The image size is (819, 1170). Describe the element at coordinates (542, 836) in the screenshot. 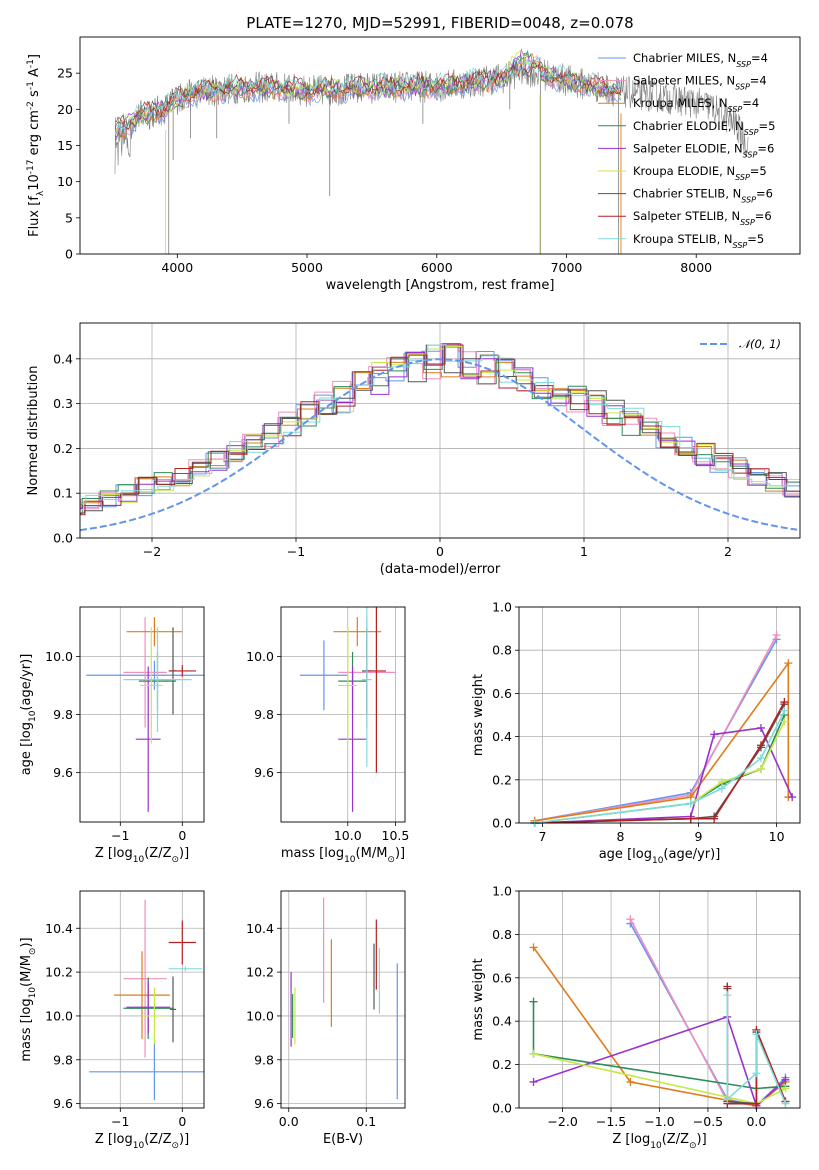

I see `x-tick-label: 7` at that location.